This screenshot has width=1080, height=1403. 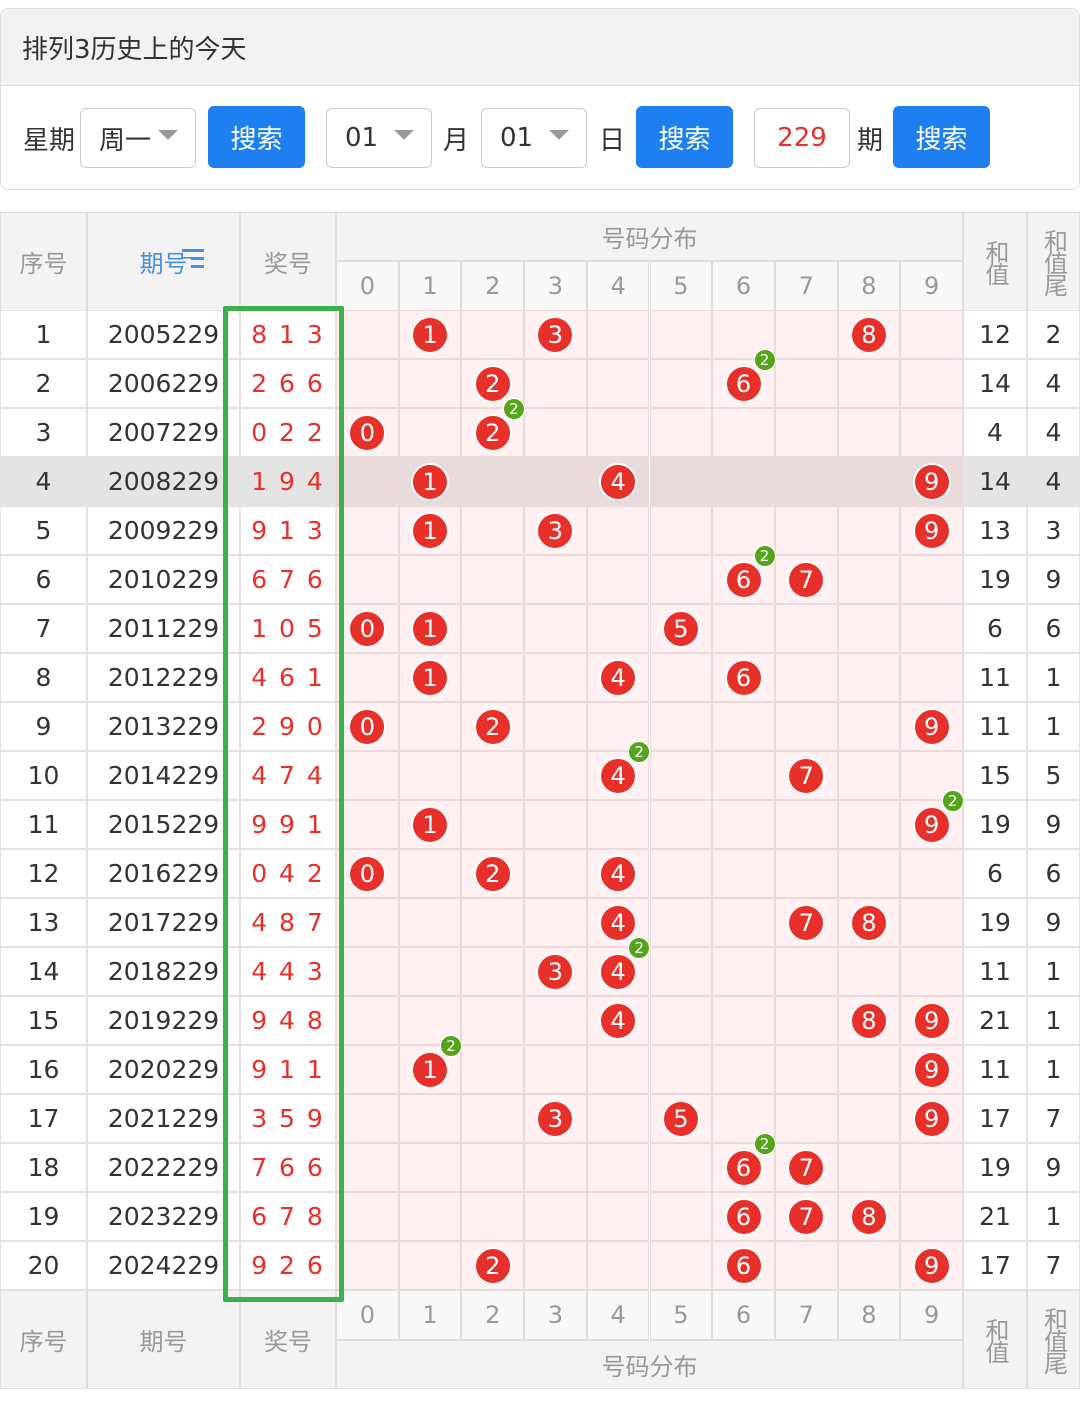 I want to click on index-cell: 19, so click(x=43, y=1216).